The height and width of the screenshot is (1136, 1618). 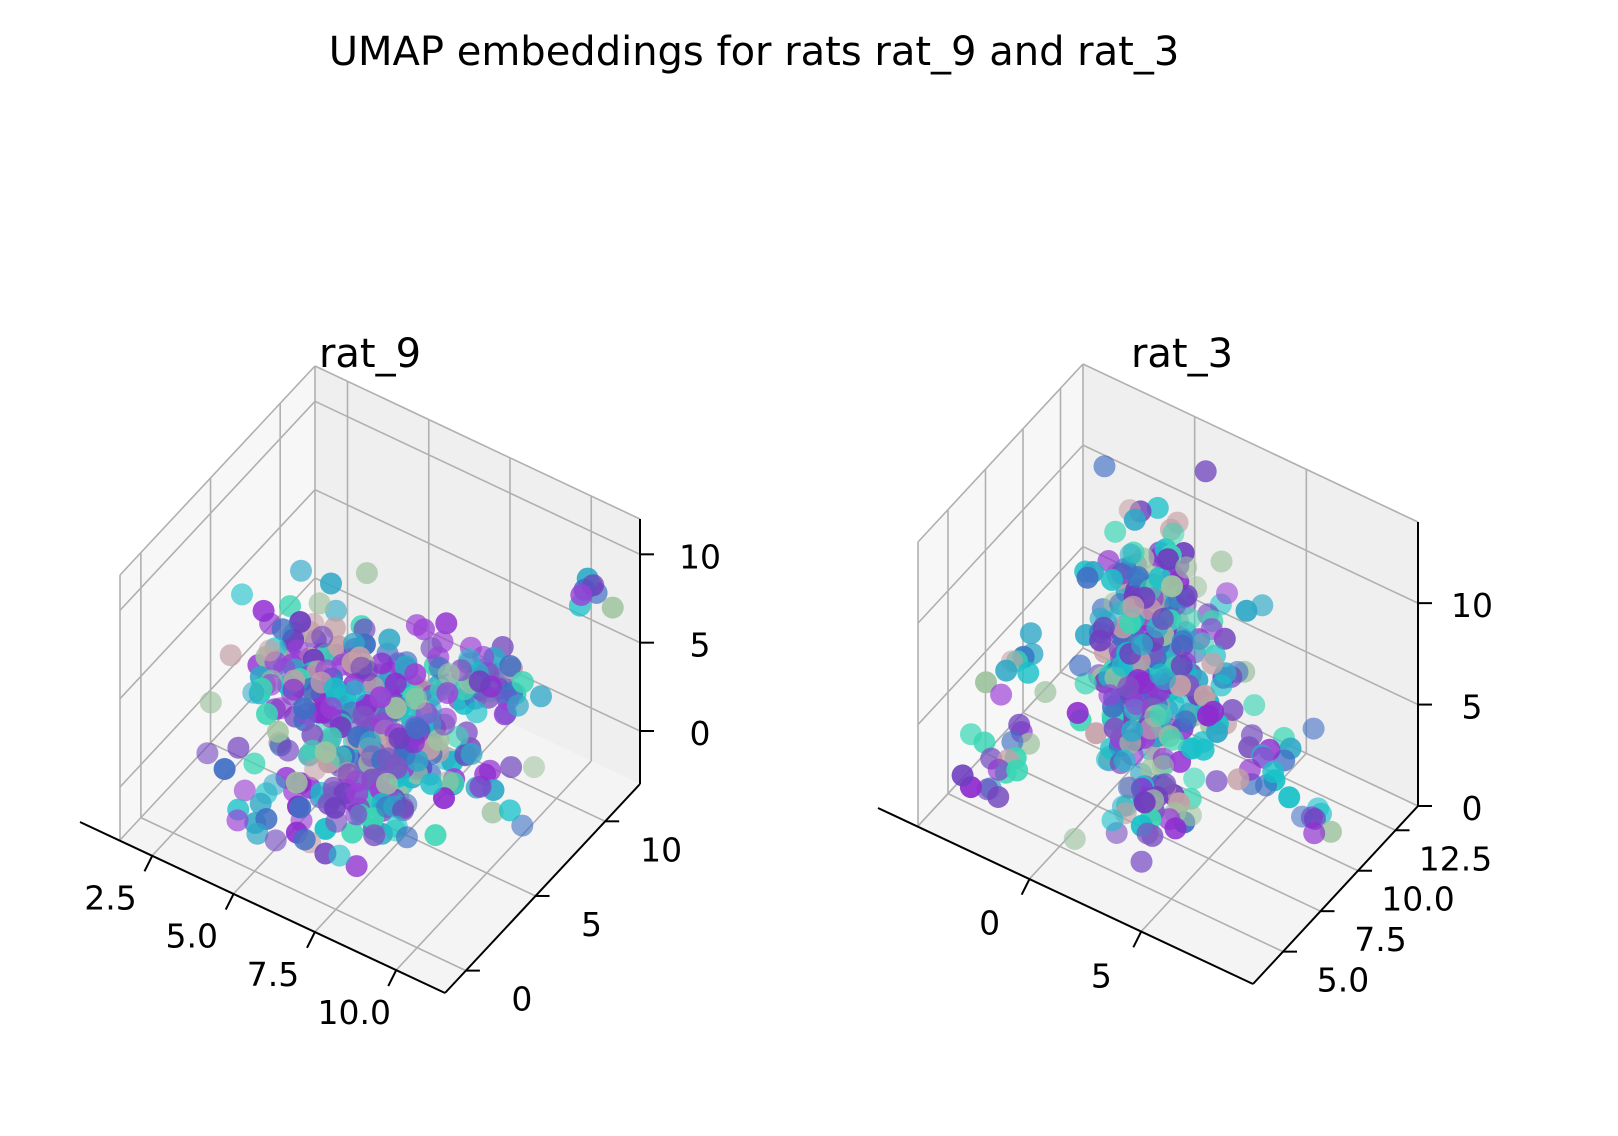 I want to click on x-tick-label: 0, so click(x=989, y=923).